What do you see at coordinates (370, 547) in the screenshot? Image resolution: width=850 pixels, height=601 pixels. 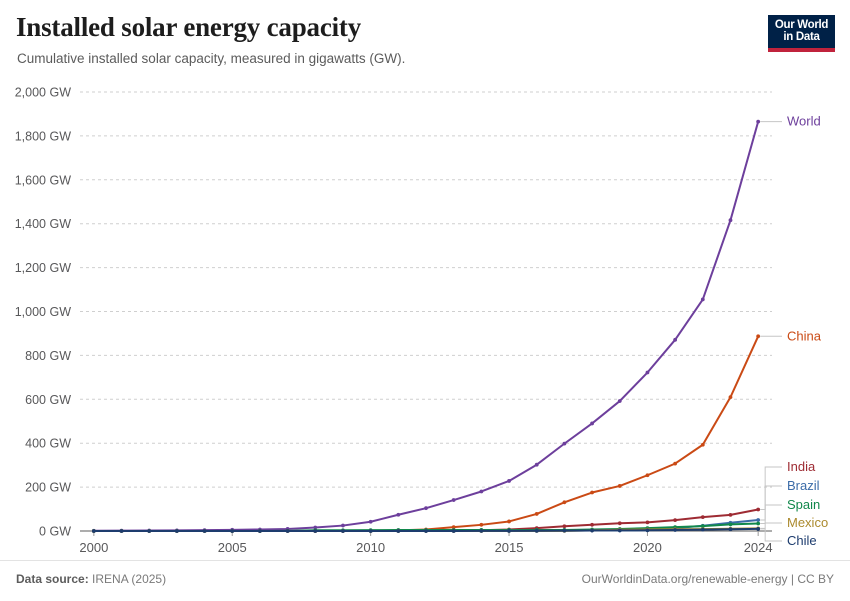 I see `x-axis-tick-label: 2010` at bounding box center [370, 547].